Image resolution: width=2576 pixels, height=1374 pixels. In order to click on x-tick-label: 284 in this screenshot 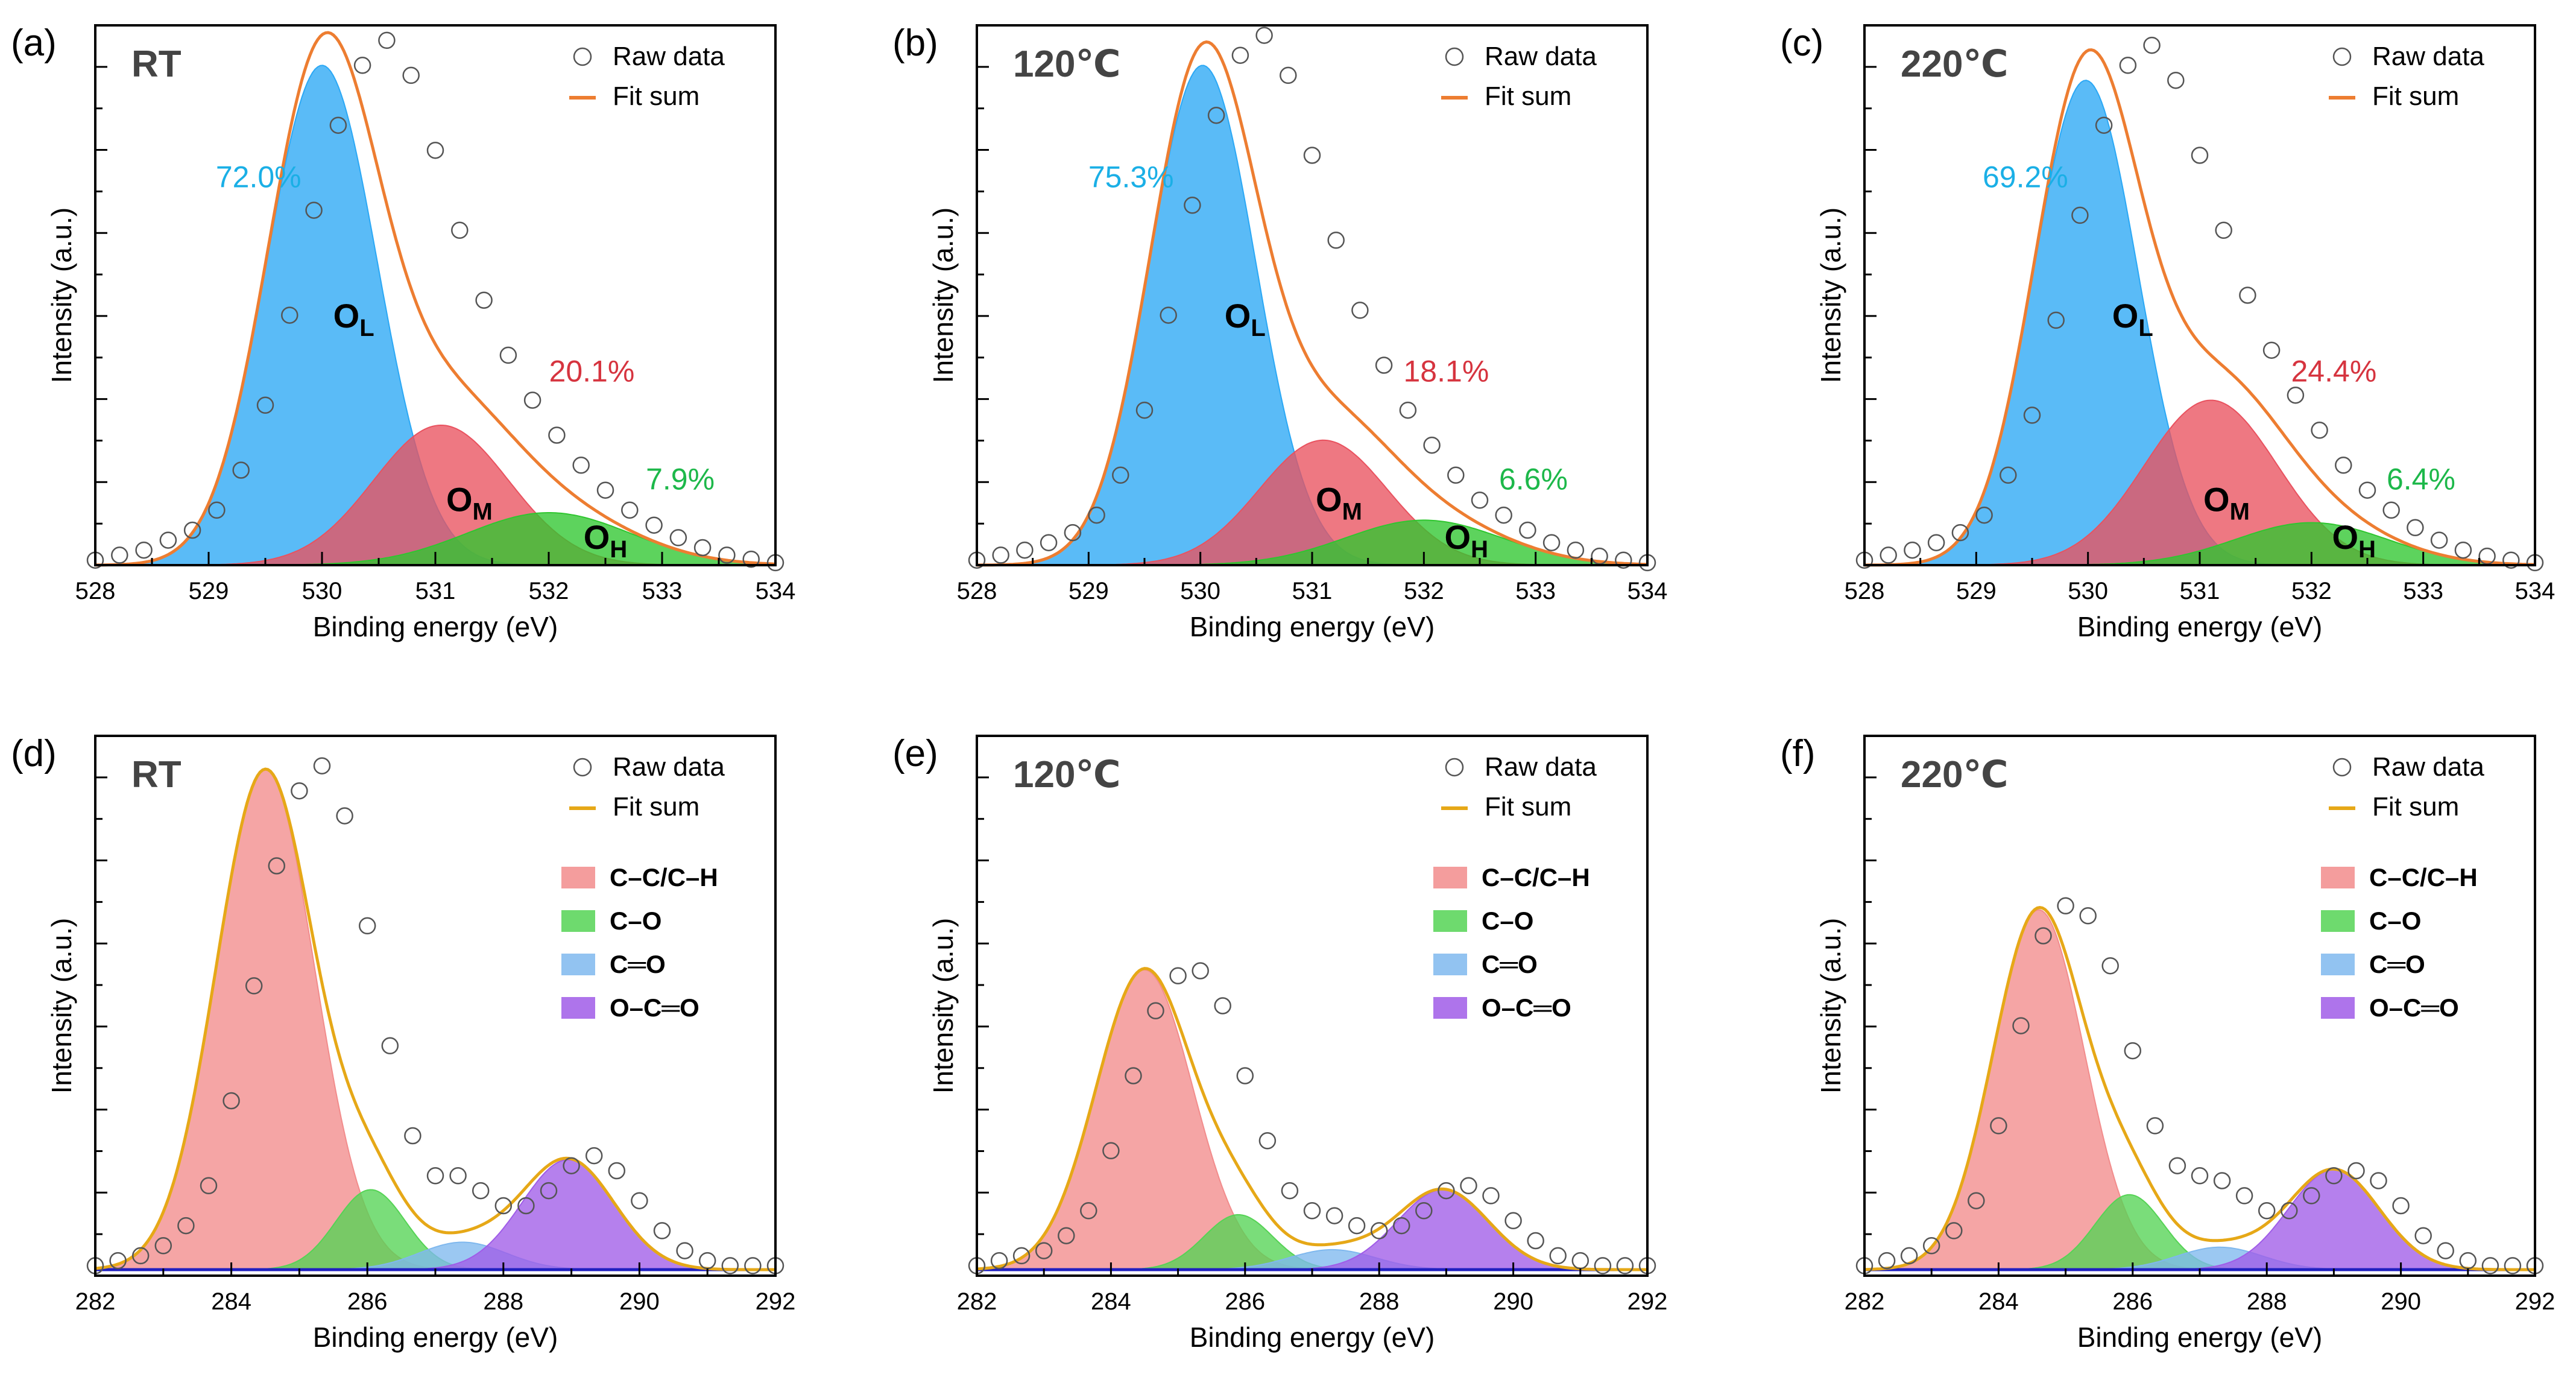, I will do `click(231, 1301)`.